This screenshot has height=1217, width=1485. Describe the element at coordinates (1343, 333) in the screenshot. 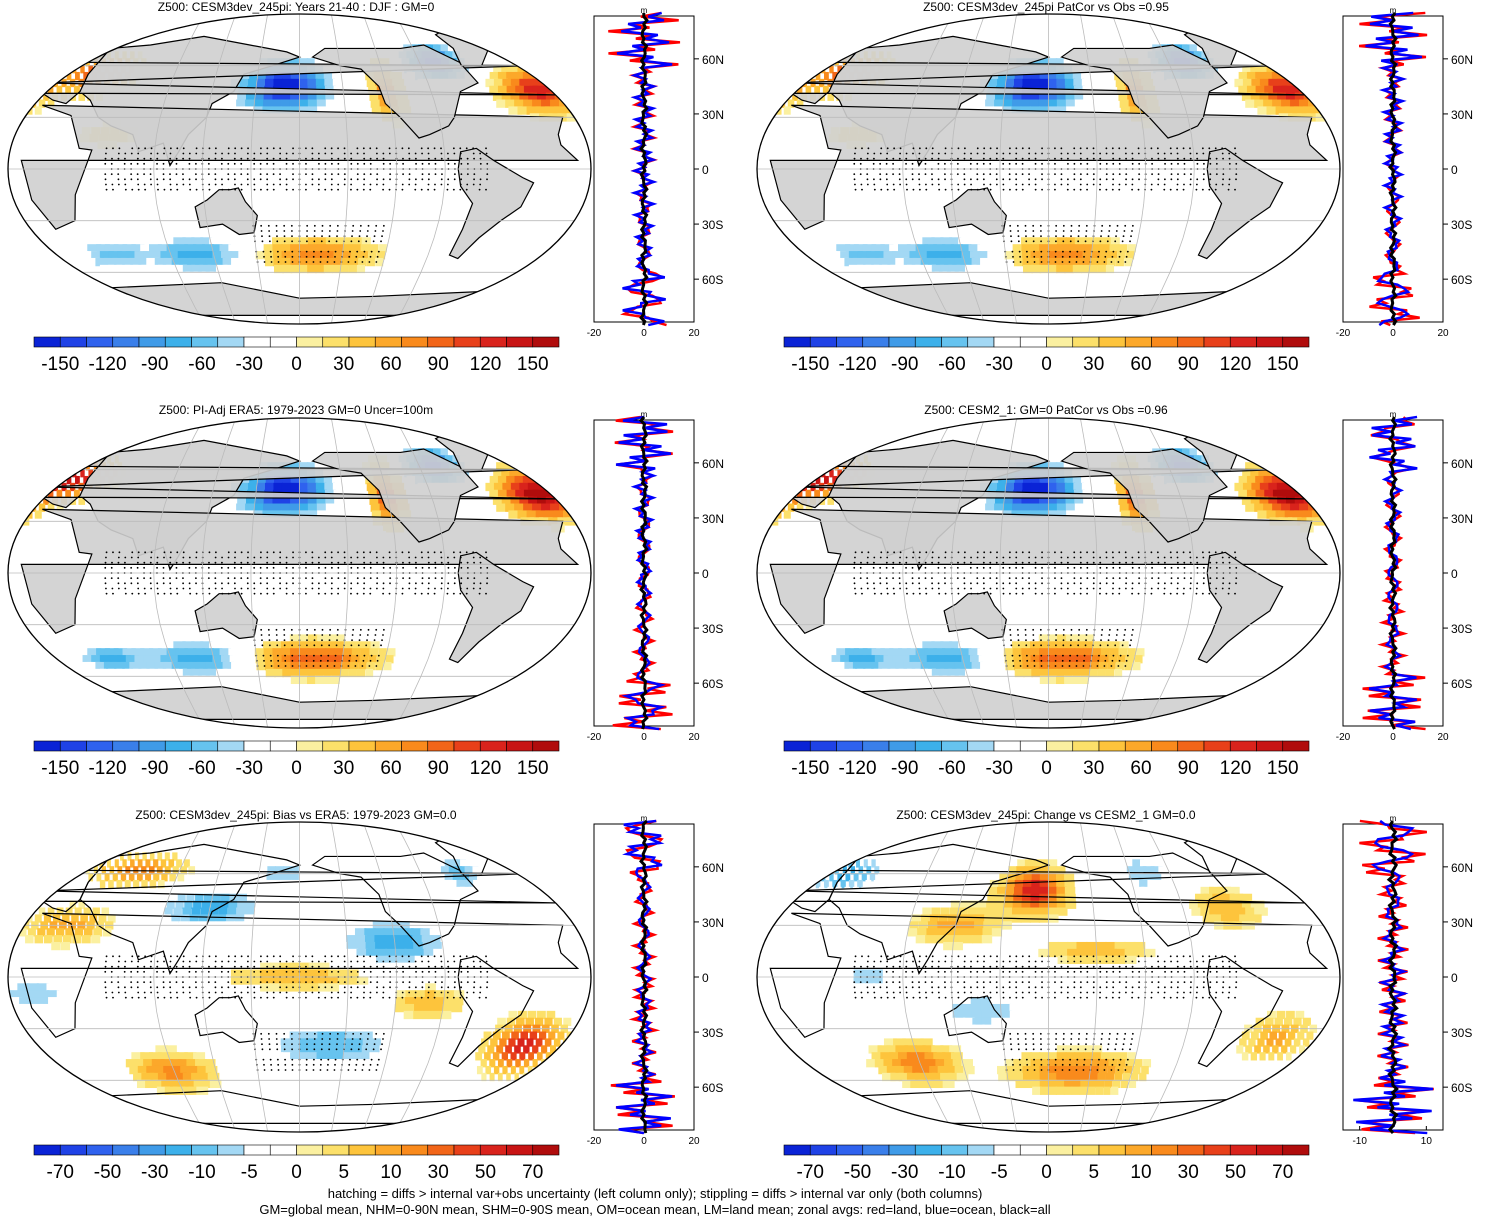

I see `zonal-x-label: -20` at that location.